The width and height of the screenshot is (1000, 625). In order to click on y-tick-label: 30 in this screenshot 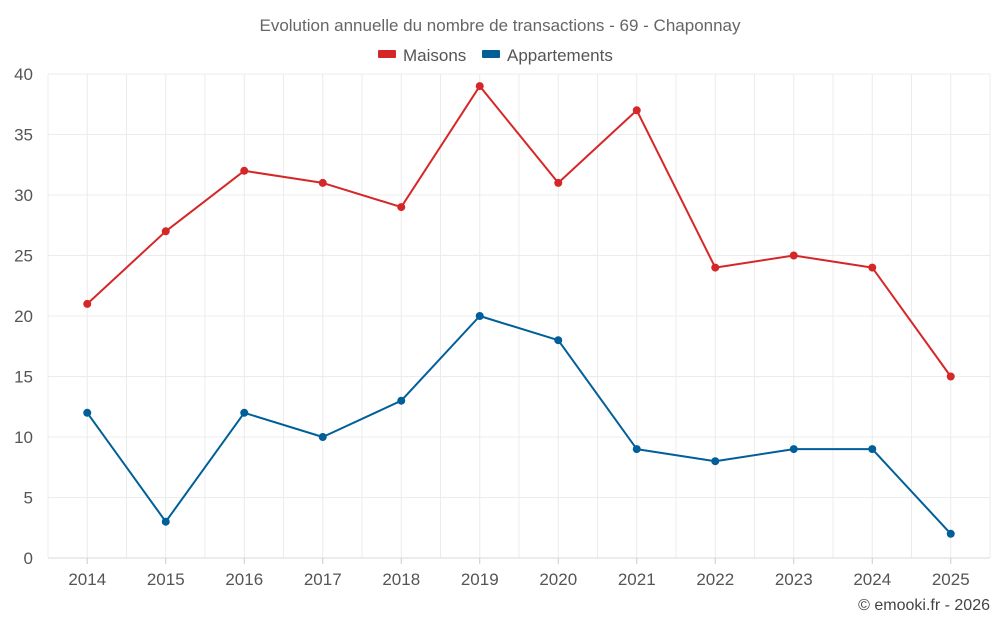, I will do `click(23, 195)`.